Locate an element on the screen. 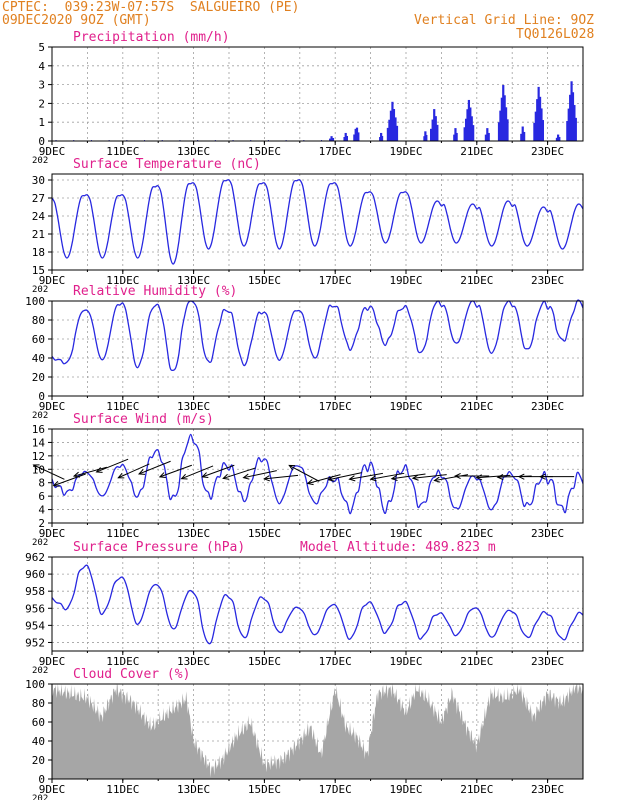  y-tick-label: 960 is located at coordinates (35, 574).